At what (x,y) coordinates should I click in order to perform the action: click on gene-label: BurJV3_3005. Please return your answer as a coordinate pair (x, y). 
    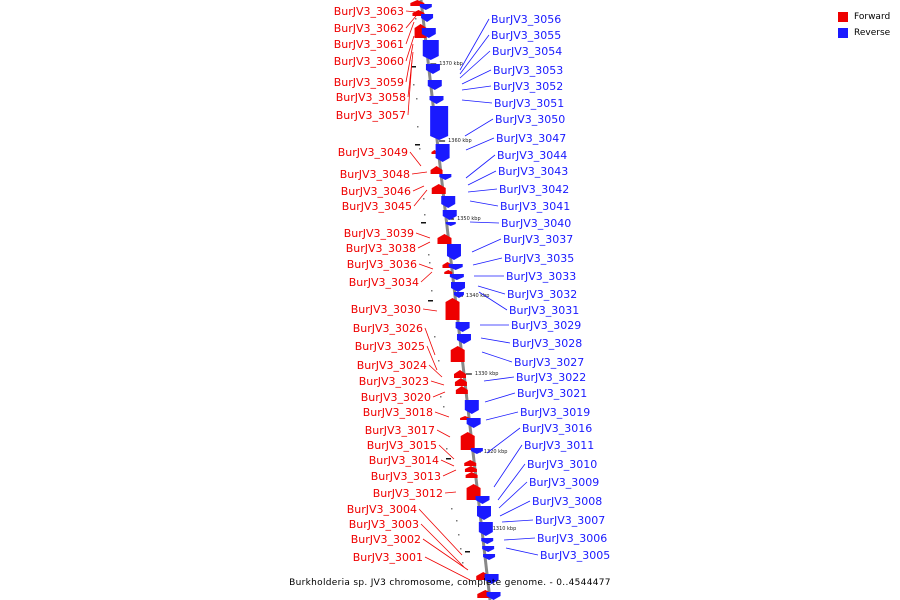
    Looking at the image, I should click on (575, 555).